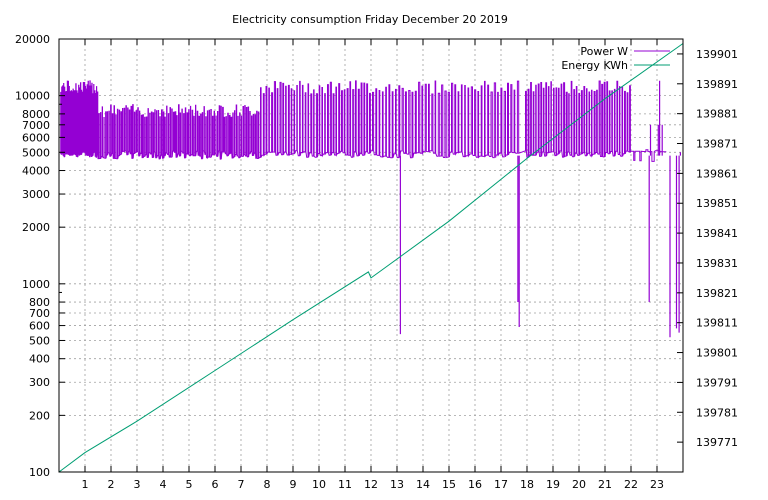  I want to click on y-tick-label: 20000, so click(32, 39).